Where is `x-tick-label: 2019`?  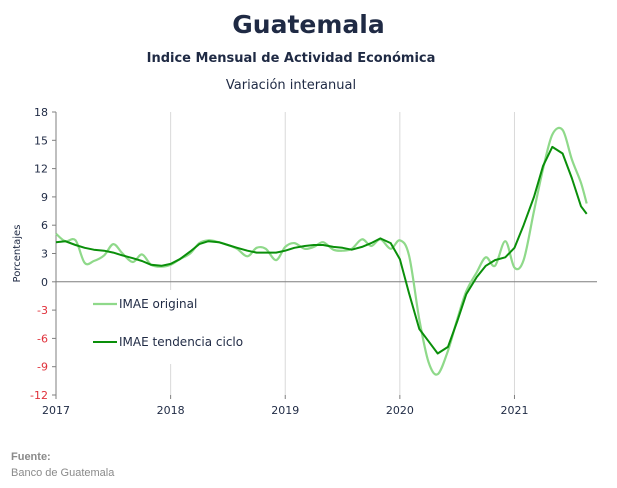
x-tick-label: 2019 is located at coordinates (285, 410).